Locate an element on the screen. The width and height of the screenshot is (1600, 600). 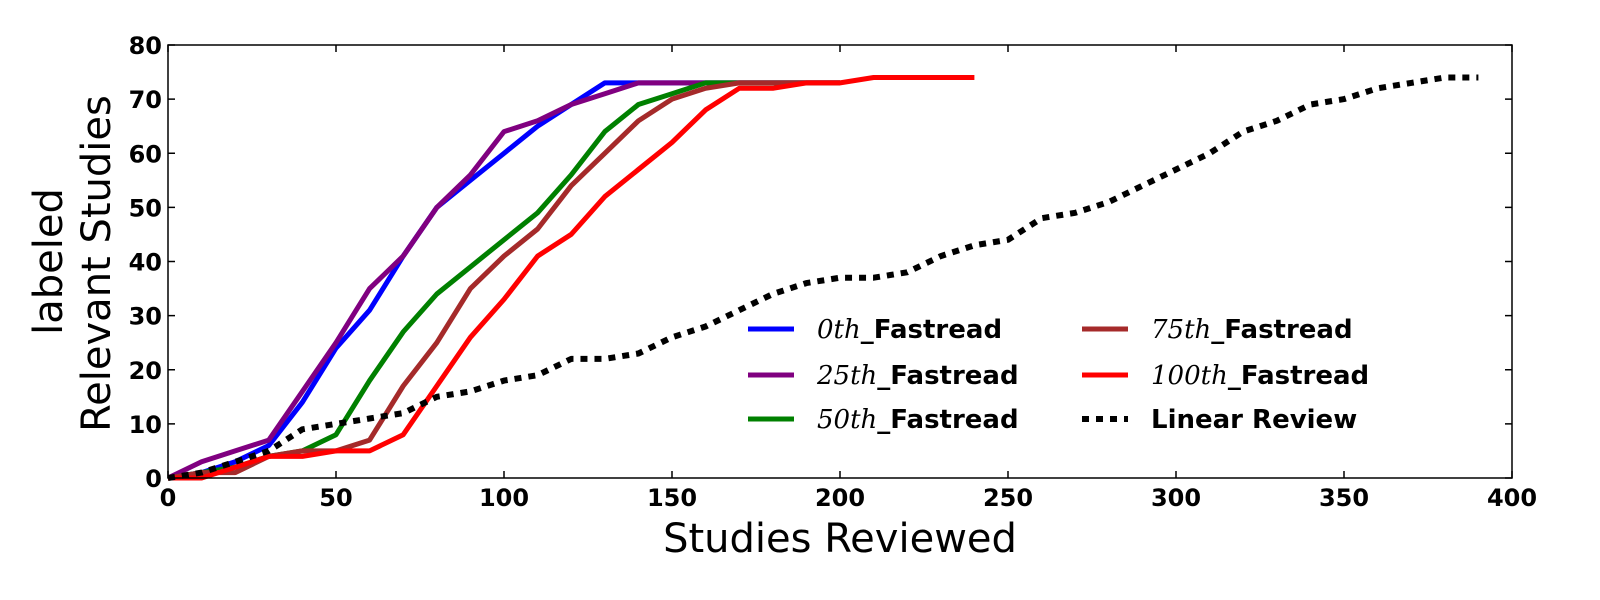
legend-label-3: 75th_Fastread is located at coordinates (1252, 330).